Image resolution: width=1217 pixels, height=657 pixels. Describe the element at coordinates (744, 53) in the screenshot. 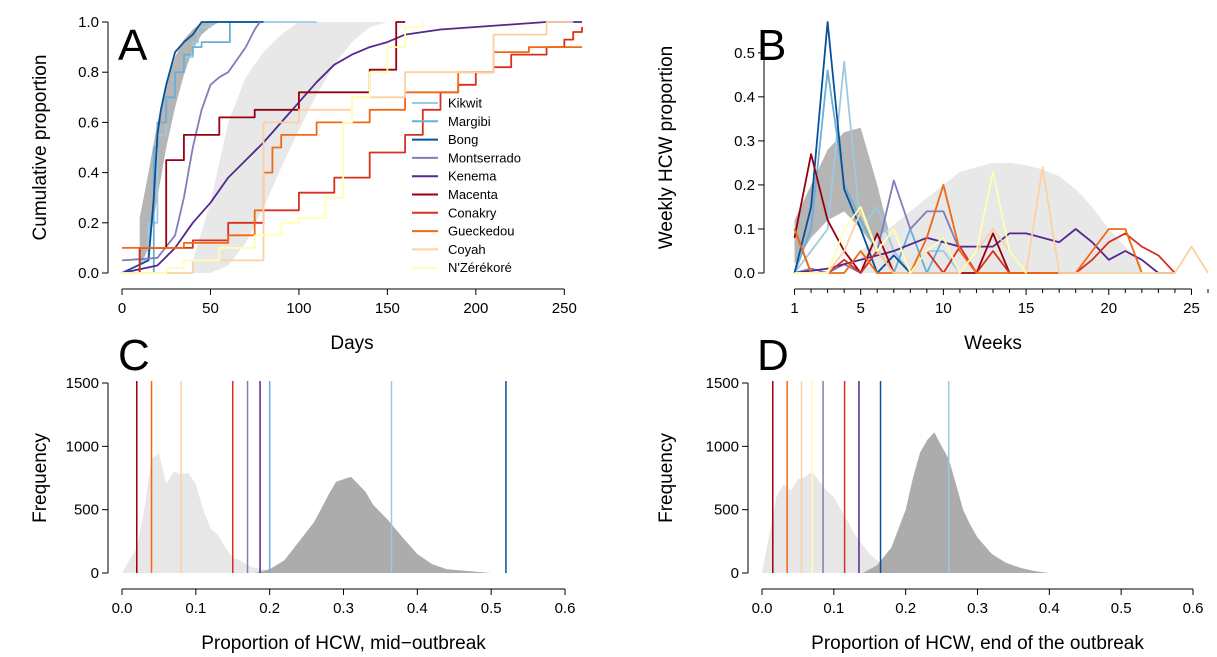

I see `y-tick-label: 0.5` at that location.